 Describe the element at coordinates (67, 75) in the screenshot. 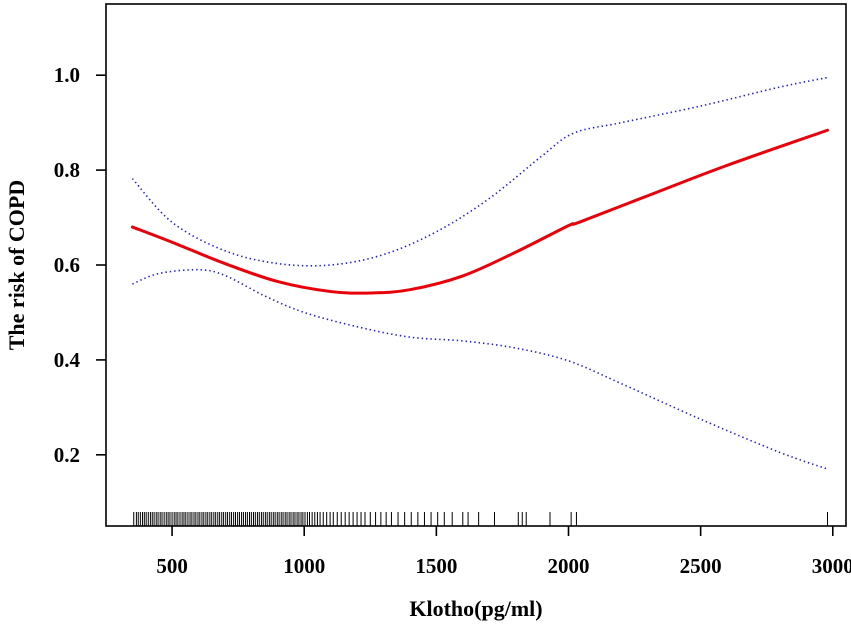

I see `y-tick-label: 1.0` at that location.